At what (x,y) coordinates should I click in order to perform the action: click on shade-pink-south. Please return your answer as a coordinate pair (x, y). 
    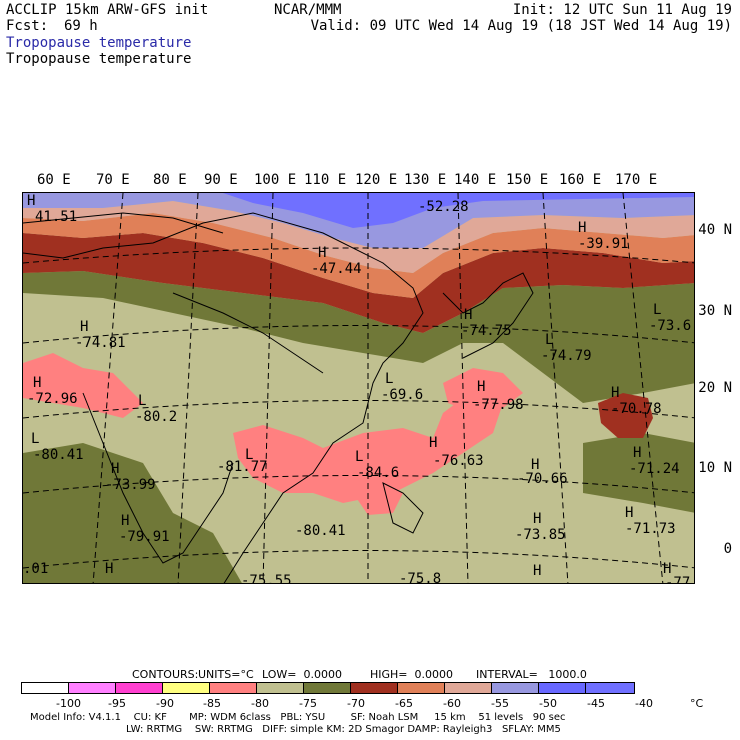
    Looking at the image, I should click on (378, 499).